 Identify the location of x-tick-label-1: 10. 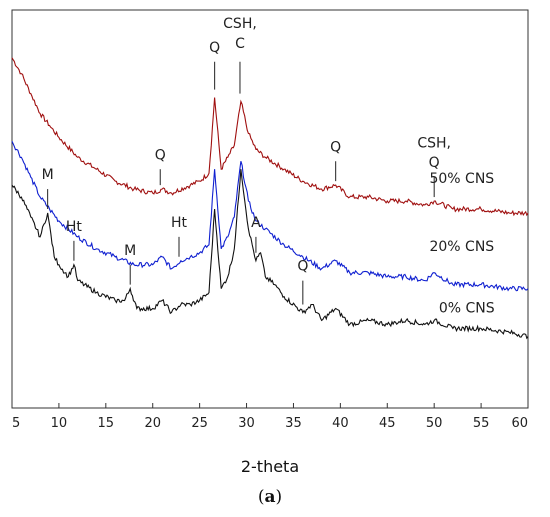
(59, 423).